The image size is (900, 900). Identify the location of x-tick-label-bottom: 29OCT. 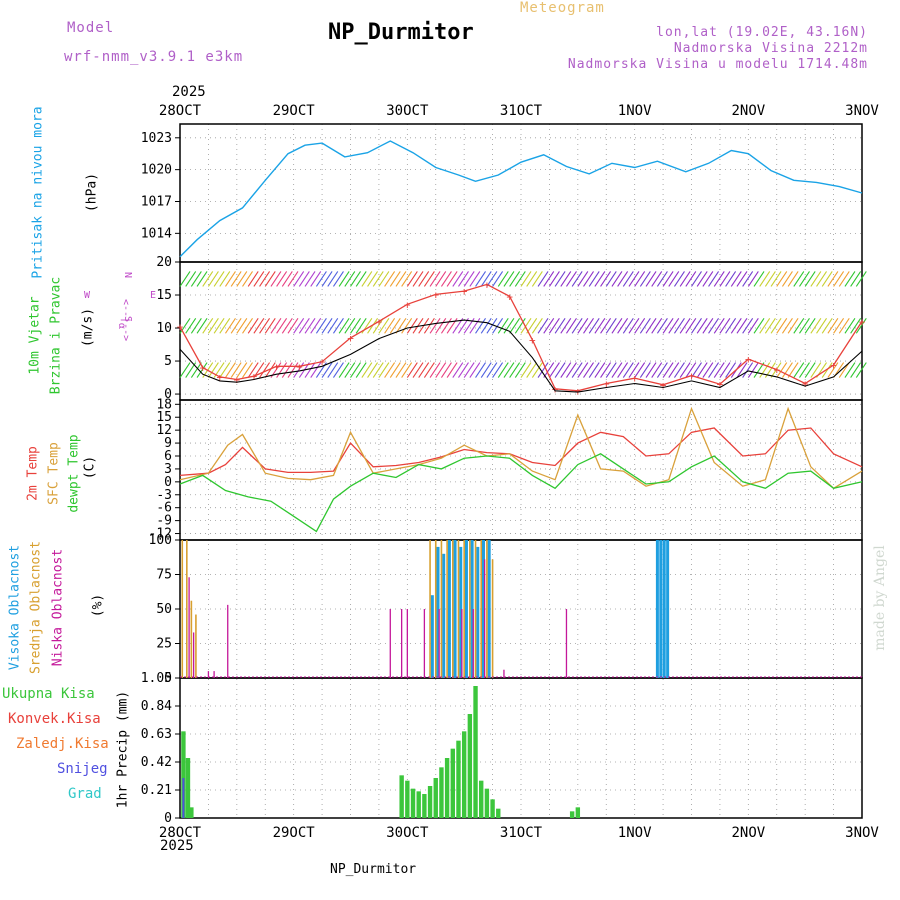
(294, 833).